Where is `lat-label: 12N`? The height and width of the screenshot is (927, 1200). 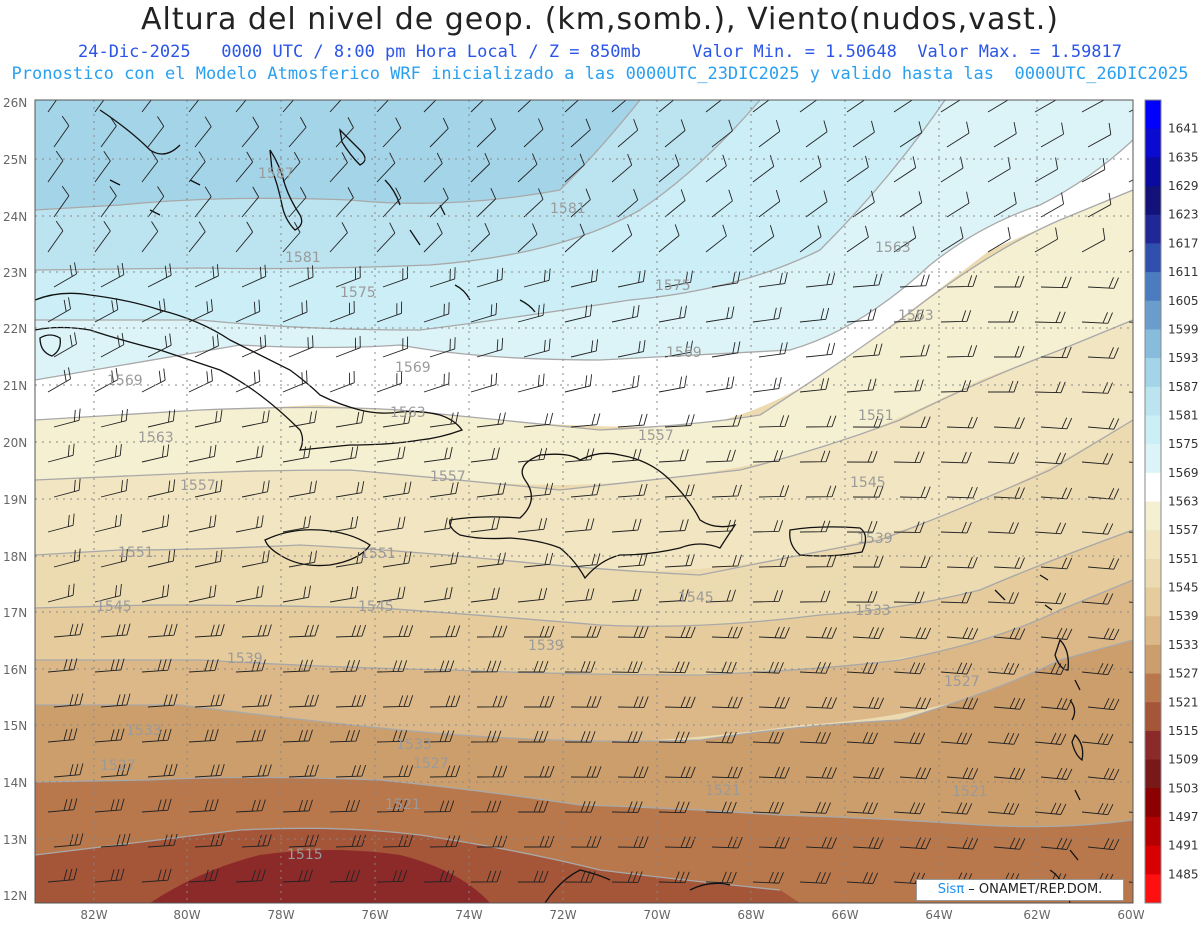
lat-label: 12N is located at coordinates (15, 896).